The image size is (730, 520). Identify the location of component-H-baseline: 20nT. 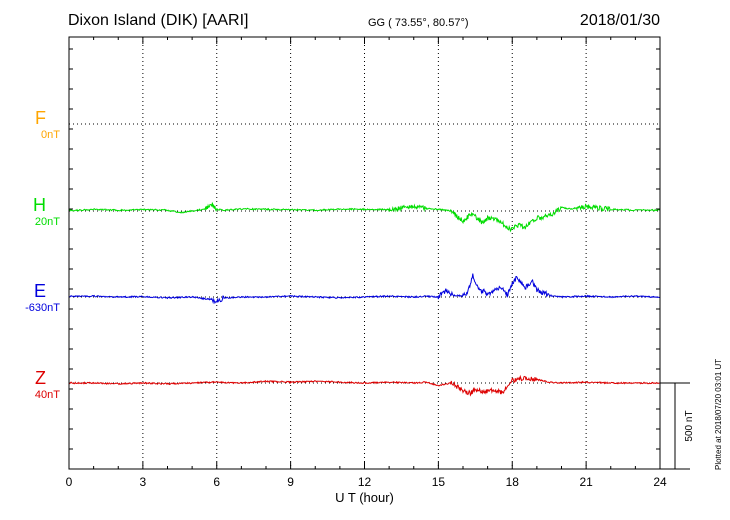
(47, 222).